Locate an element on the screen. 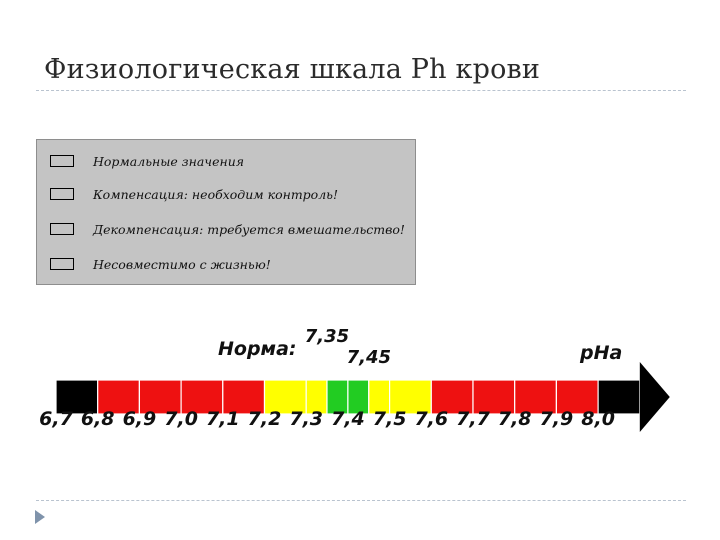  tick-label: 7,3 is located at coordinates (306, 419).